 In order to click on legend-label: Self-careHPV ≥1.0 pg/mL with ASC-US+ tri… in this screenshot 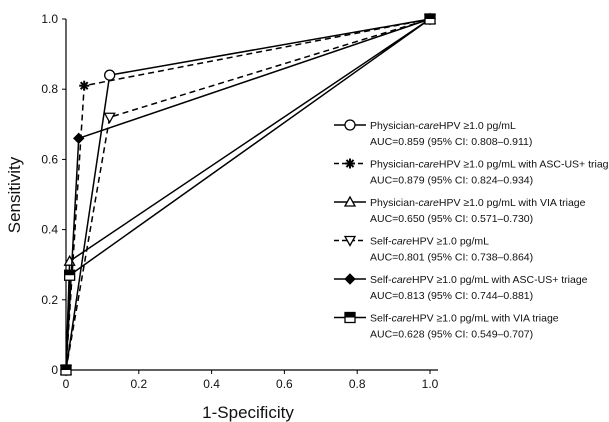, I will do `click(479, 280)`.